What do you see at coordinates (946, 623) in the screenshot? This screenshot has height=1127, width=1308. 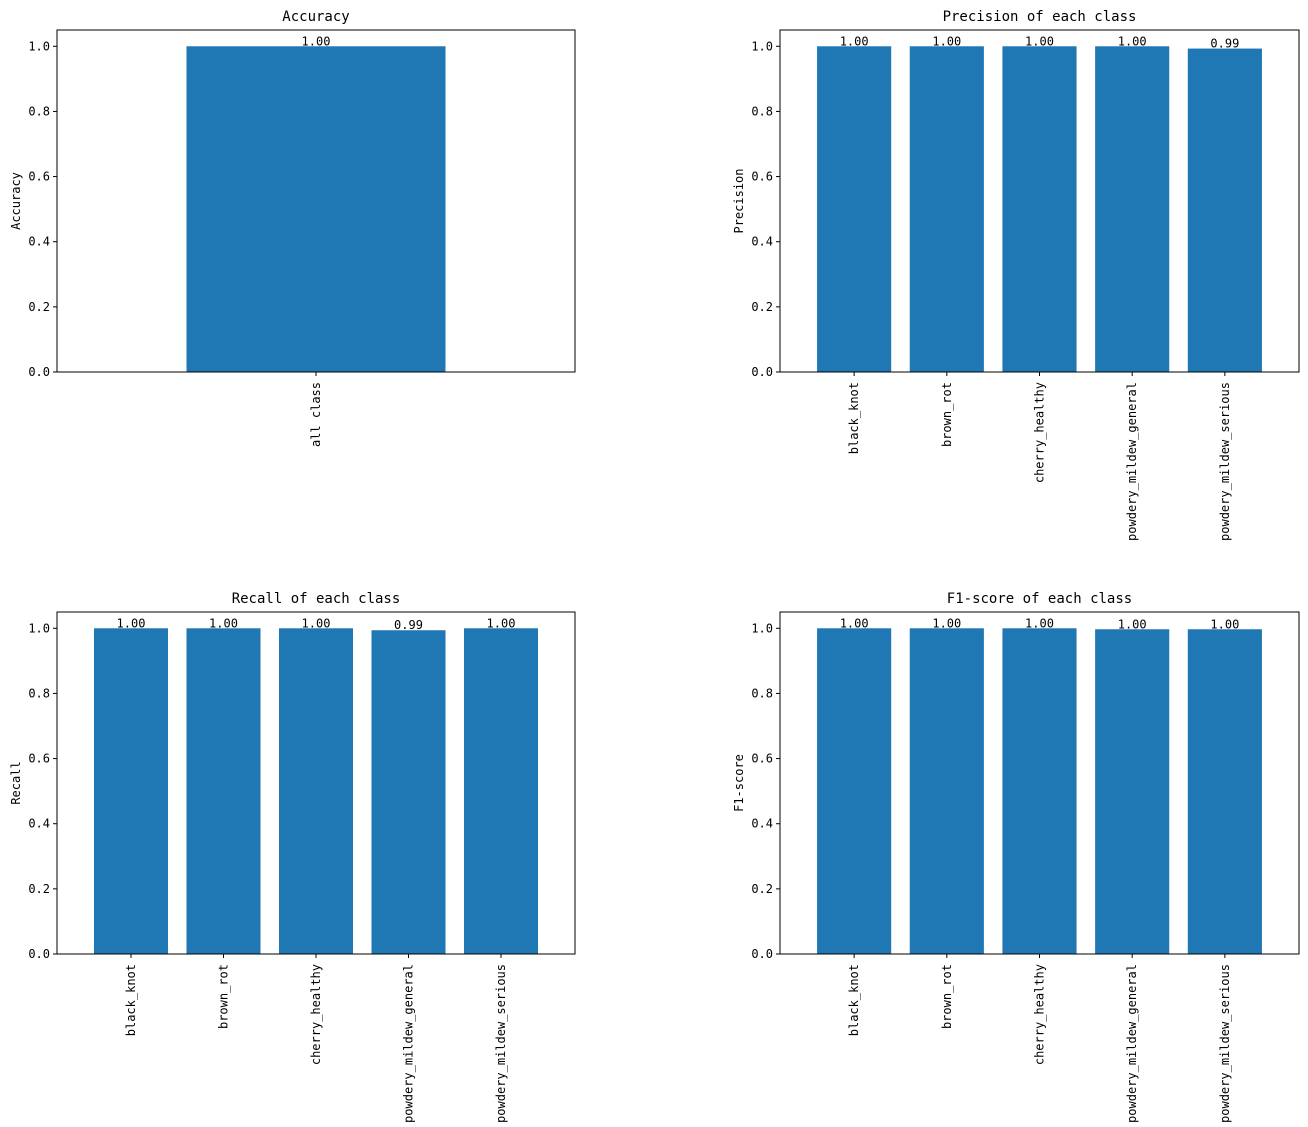 I see `f1-score-value-label-1: 1.00` at bounding box center [946, 623].